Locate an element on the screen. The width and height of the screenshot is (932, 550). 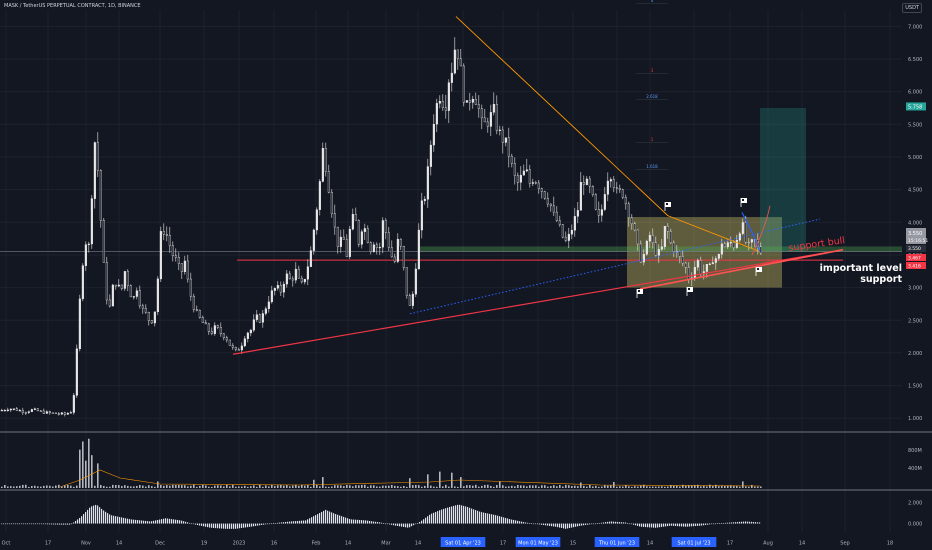
x-tick-label: Sat 01 Jul '23 is located at coordinates (693, 544).